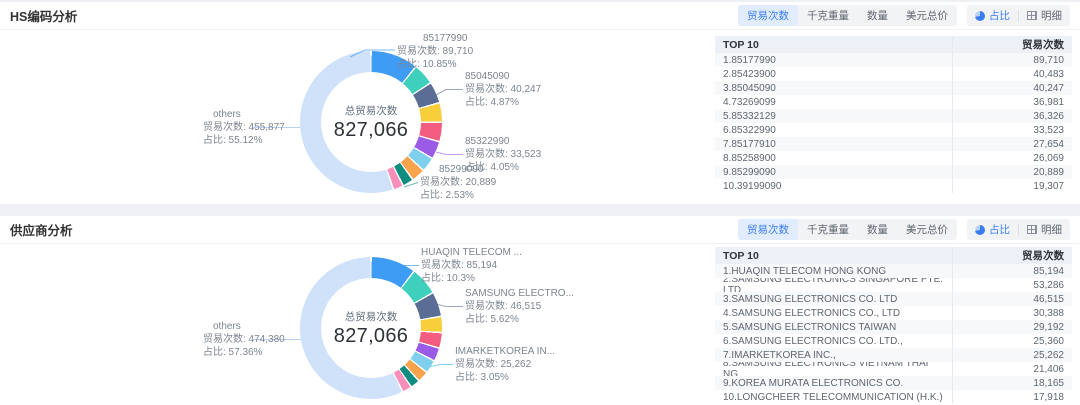  I want to click on table-cell-value: 25,262, so click(1012, 355).